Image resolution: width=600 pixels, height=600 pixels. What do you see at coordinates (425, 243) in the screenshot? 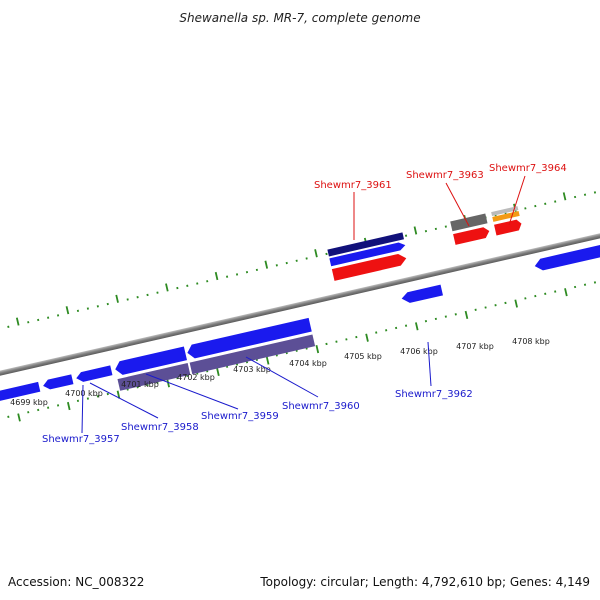
I see `forward-features` at bounding box center [425, 243].